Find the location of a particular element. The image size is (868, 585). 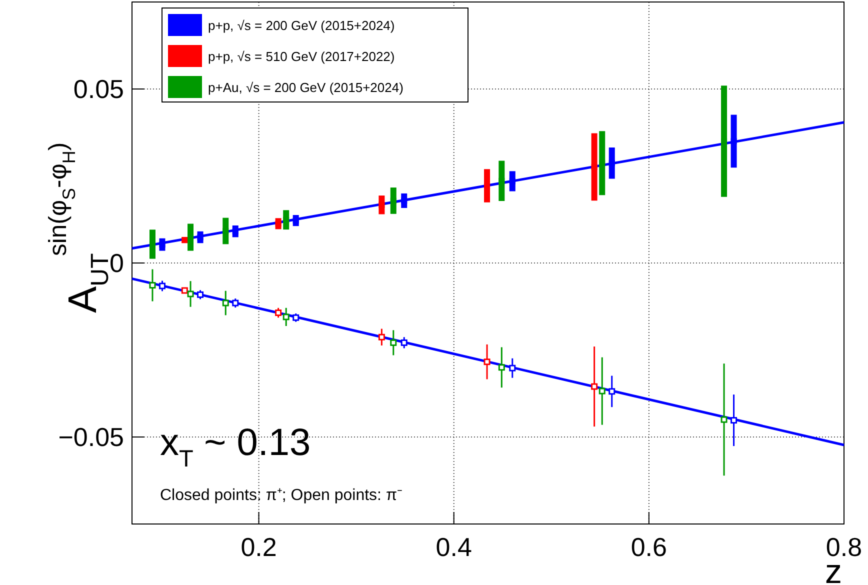

y-tick-label: 0.05 is located at coordinates (98, 89).